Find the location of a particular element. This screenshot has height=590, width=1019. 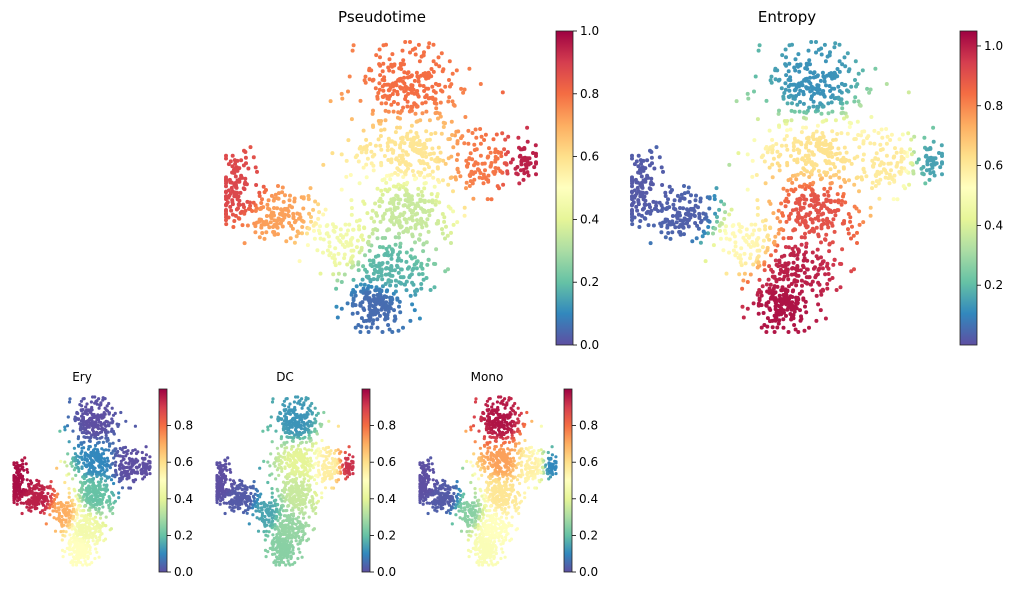

panel-dc: DC 0.00.20.40.60.8 is located at coordinates (305, 474).